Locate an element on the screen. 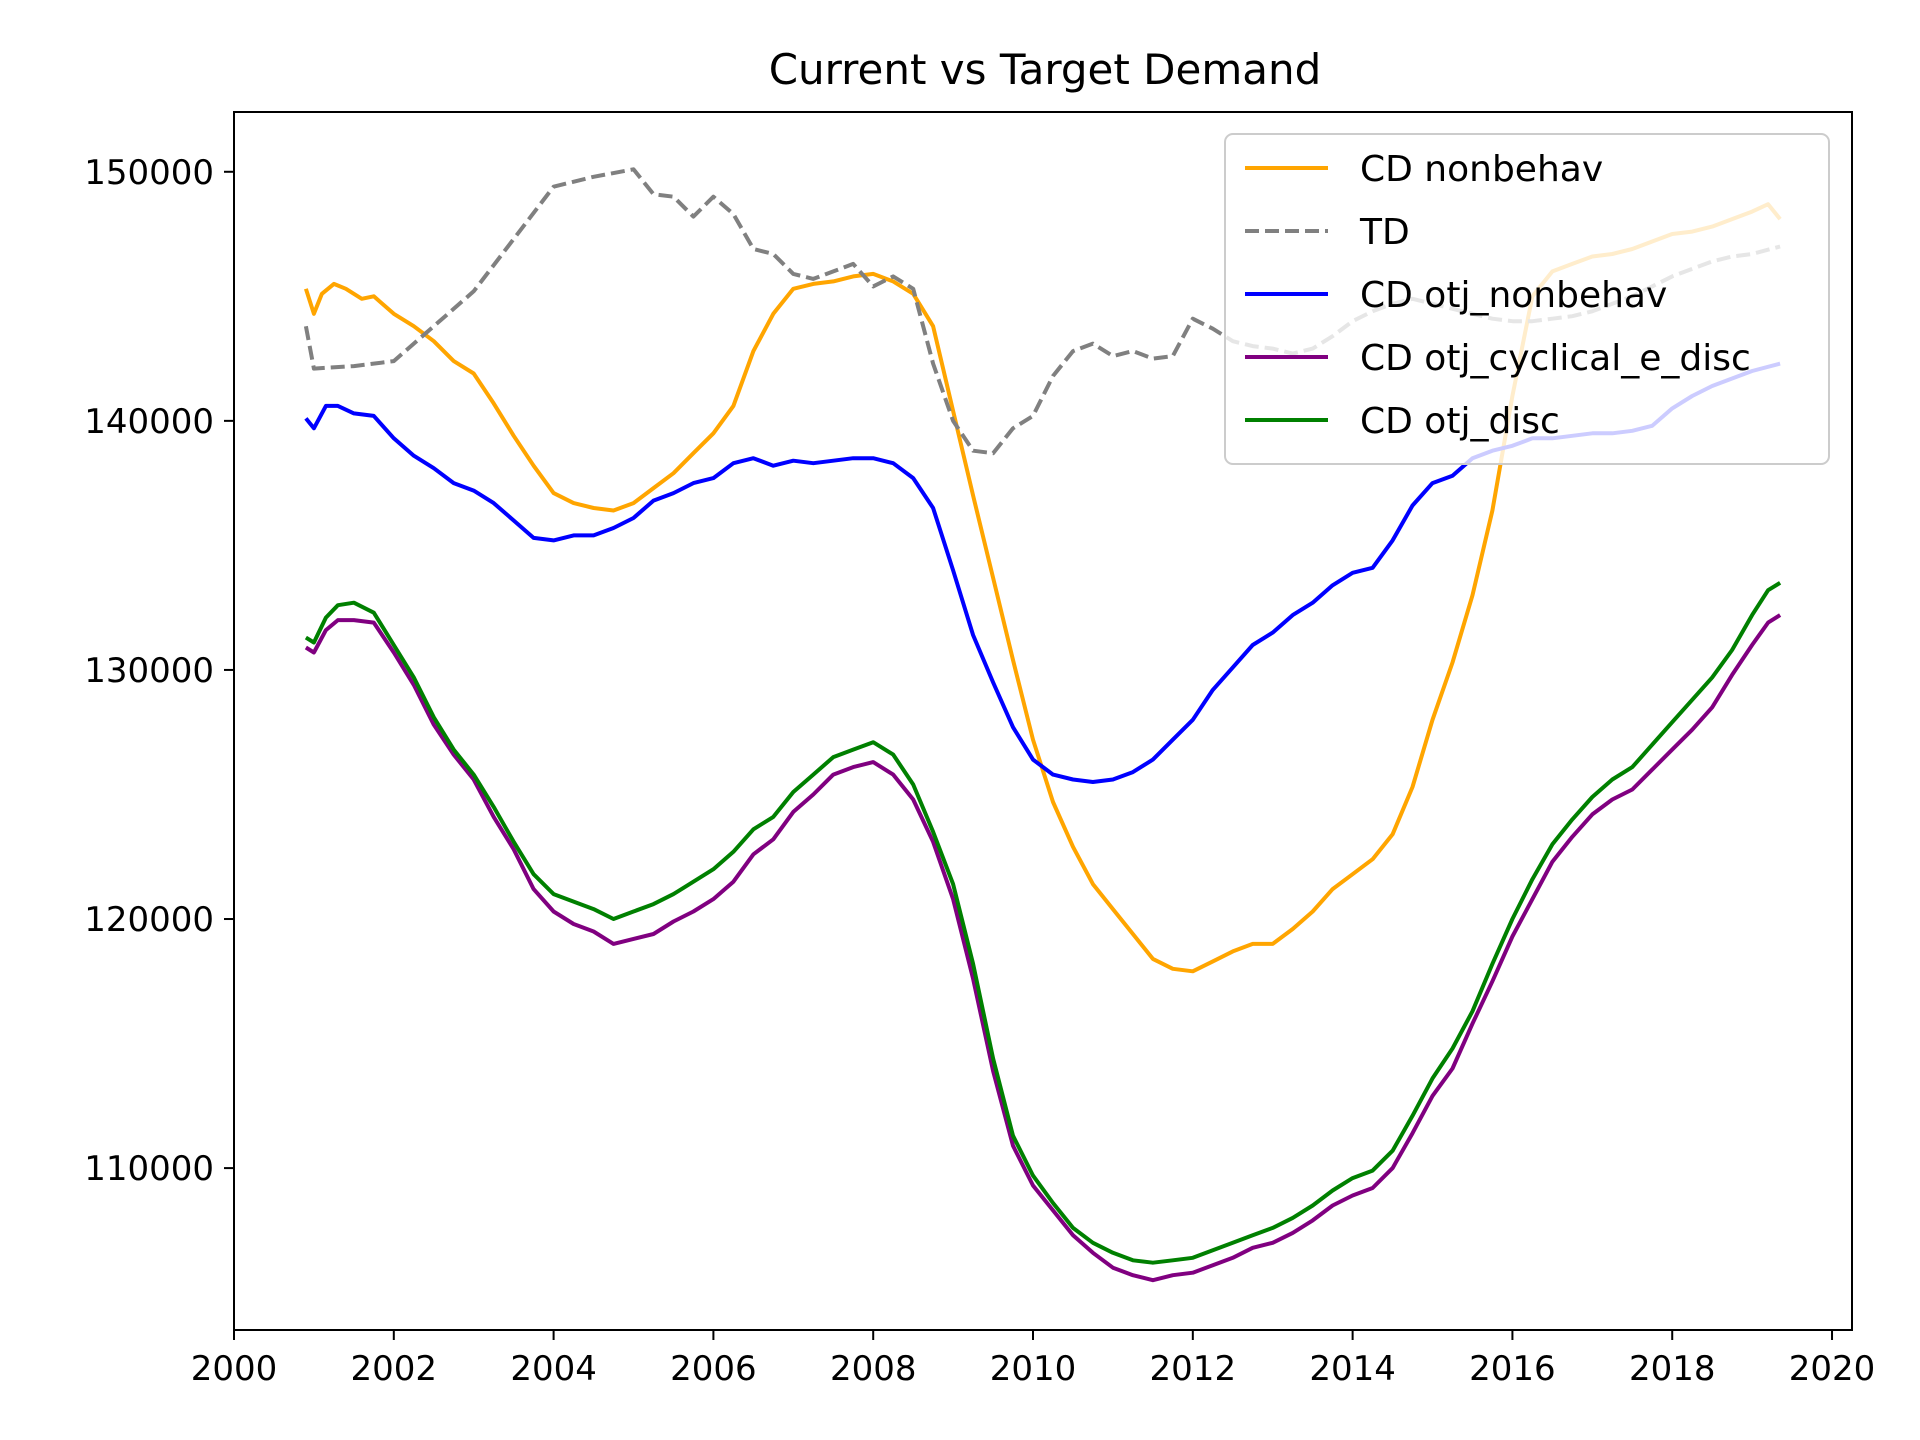 This screenshot has height=1440, width=1920. chart-title: Current vs Target Demand is located at coordinates (1045, 69).